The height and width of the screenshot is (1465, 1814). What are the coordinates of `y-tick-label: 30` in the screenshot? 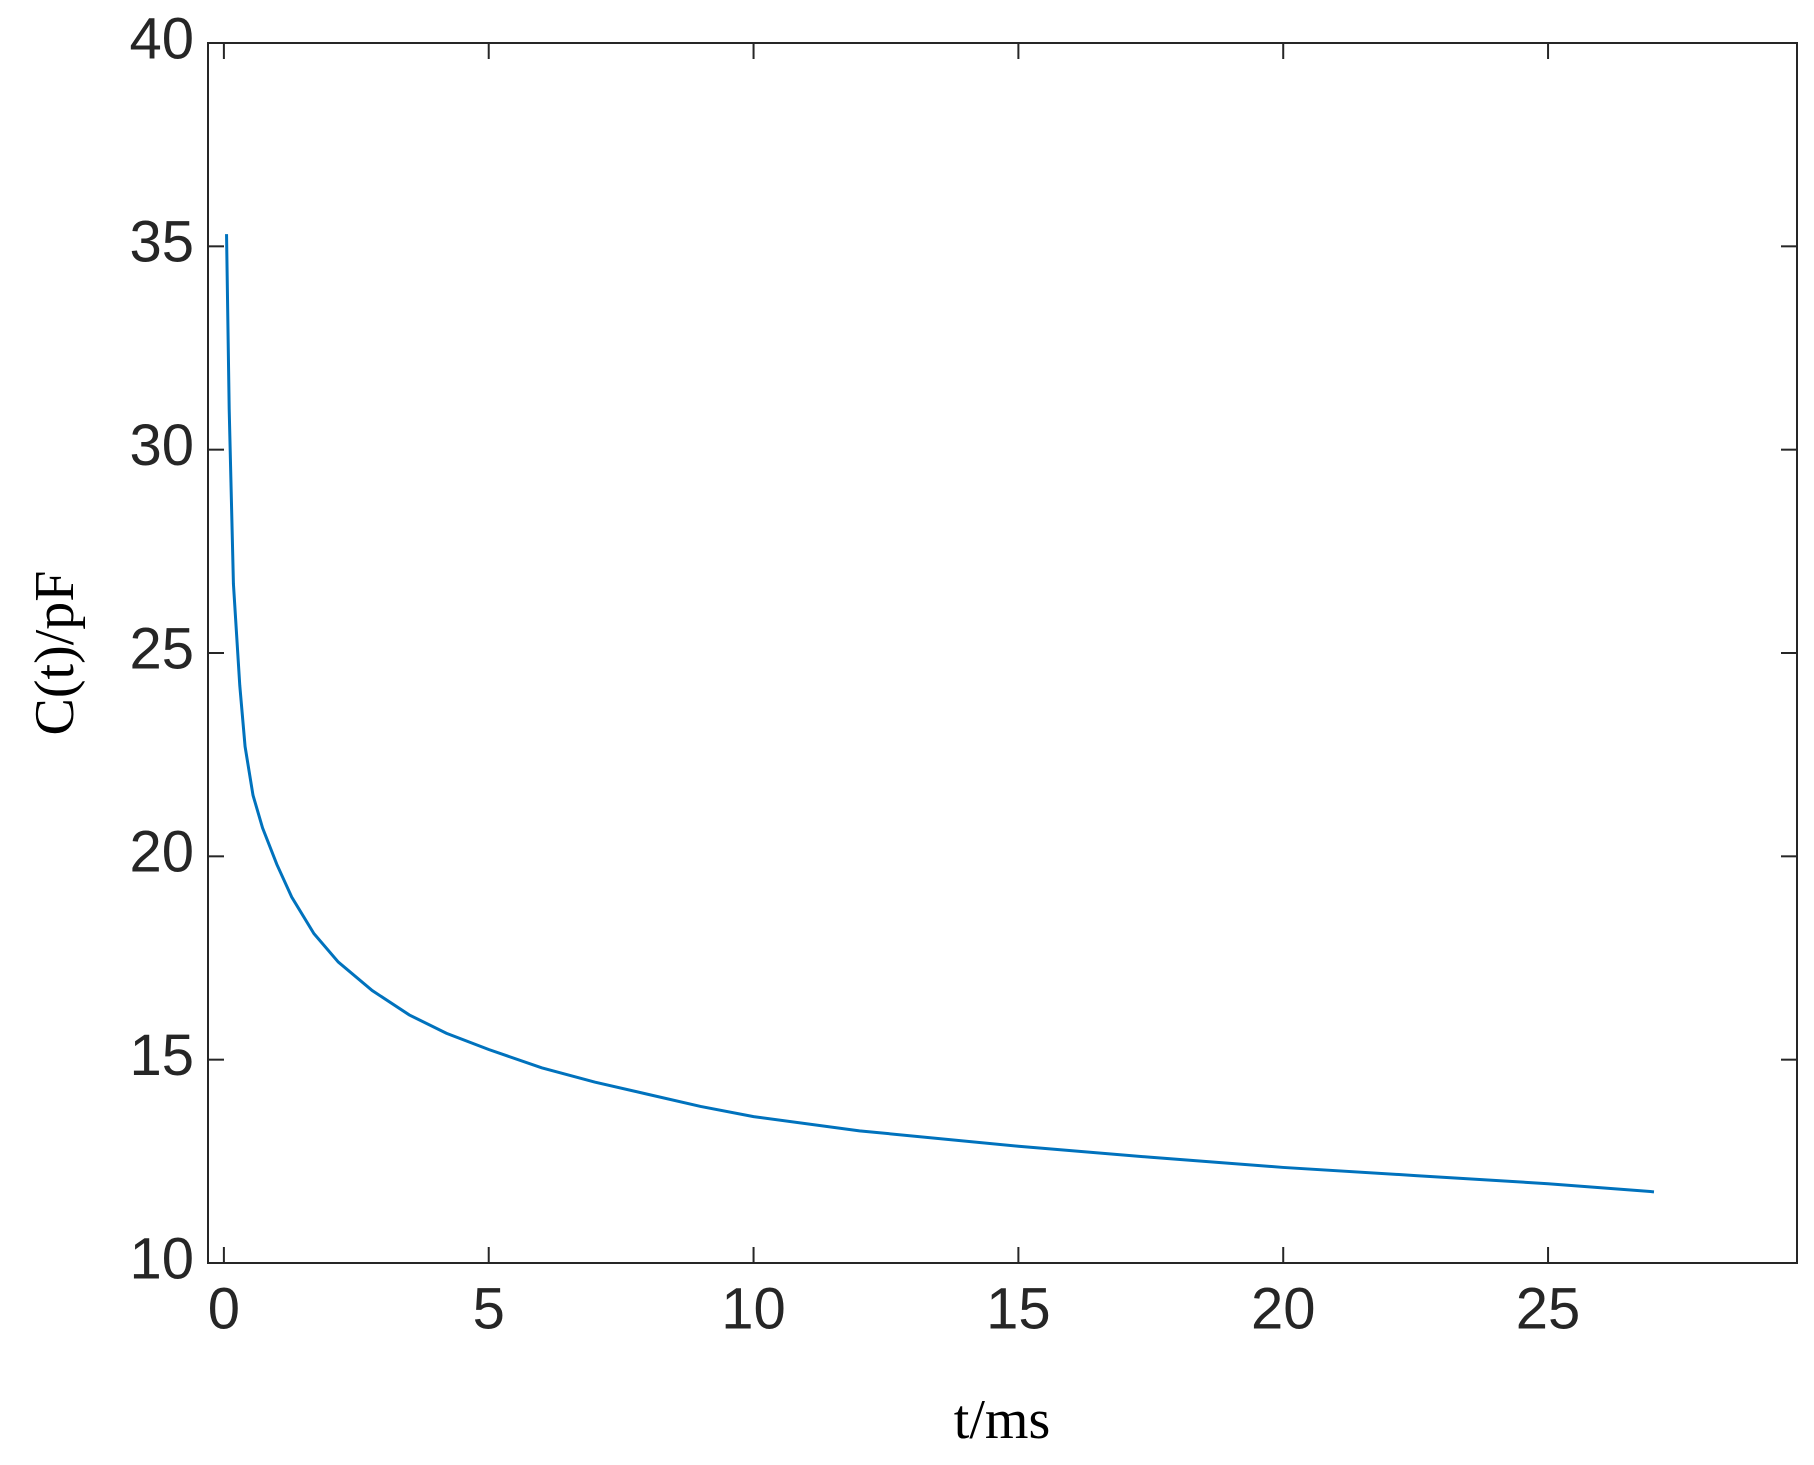 It's located at (161, 445).